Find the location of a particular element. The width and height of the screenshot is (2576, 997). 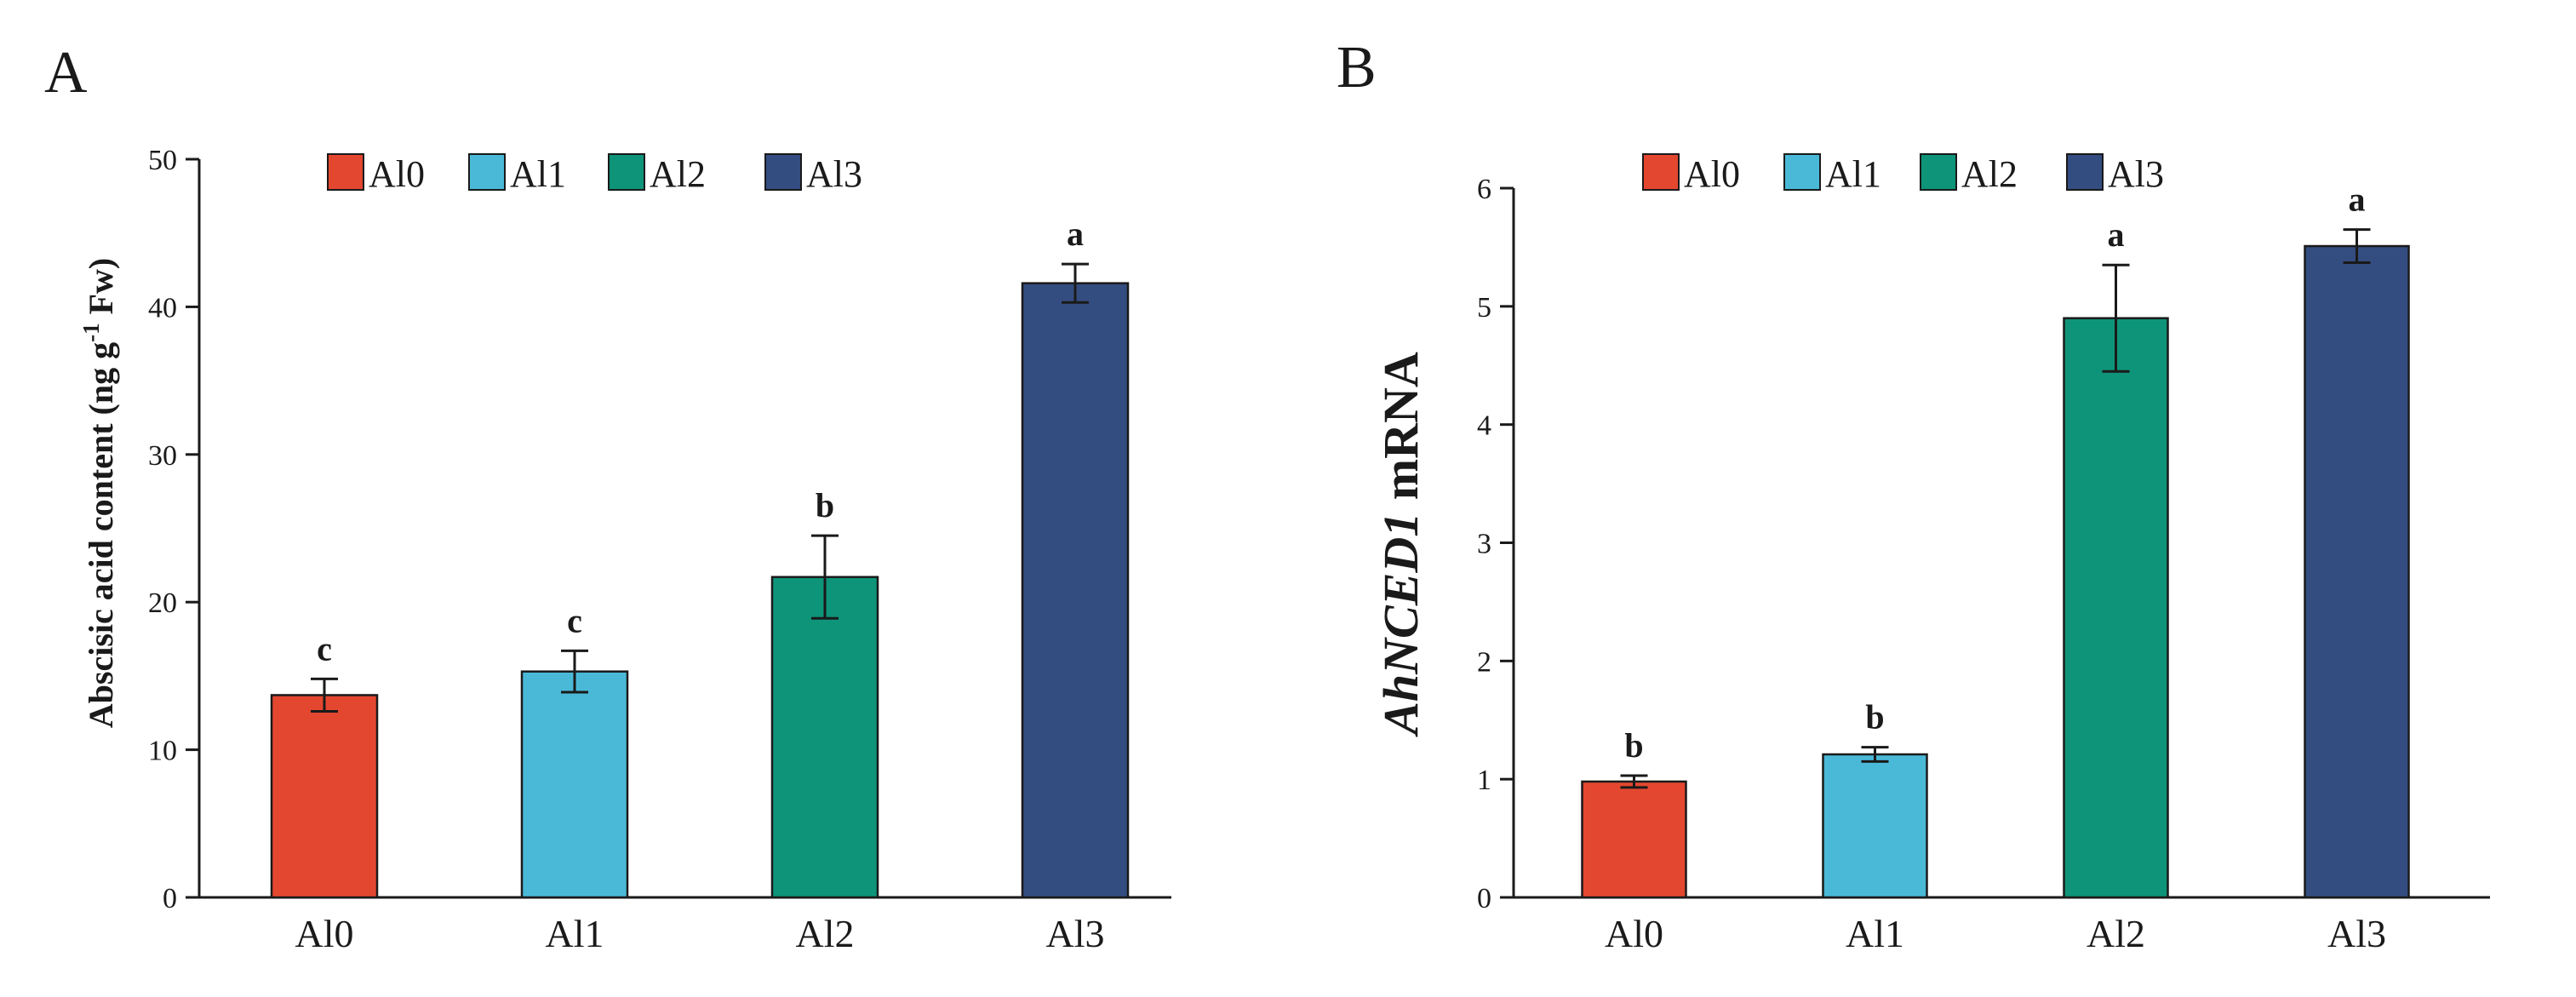

panel-a-y-tick-label: 10 is located at coordinates (163, 751).